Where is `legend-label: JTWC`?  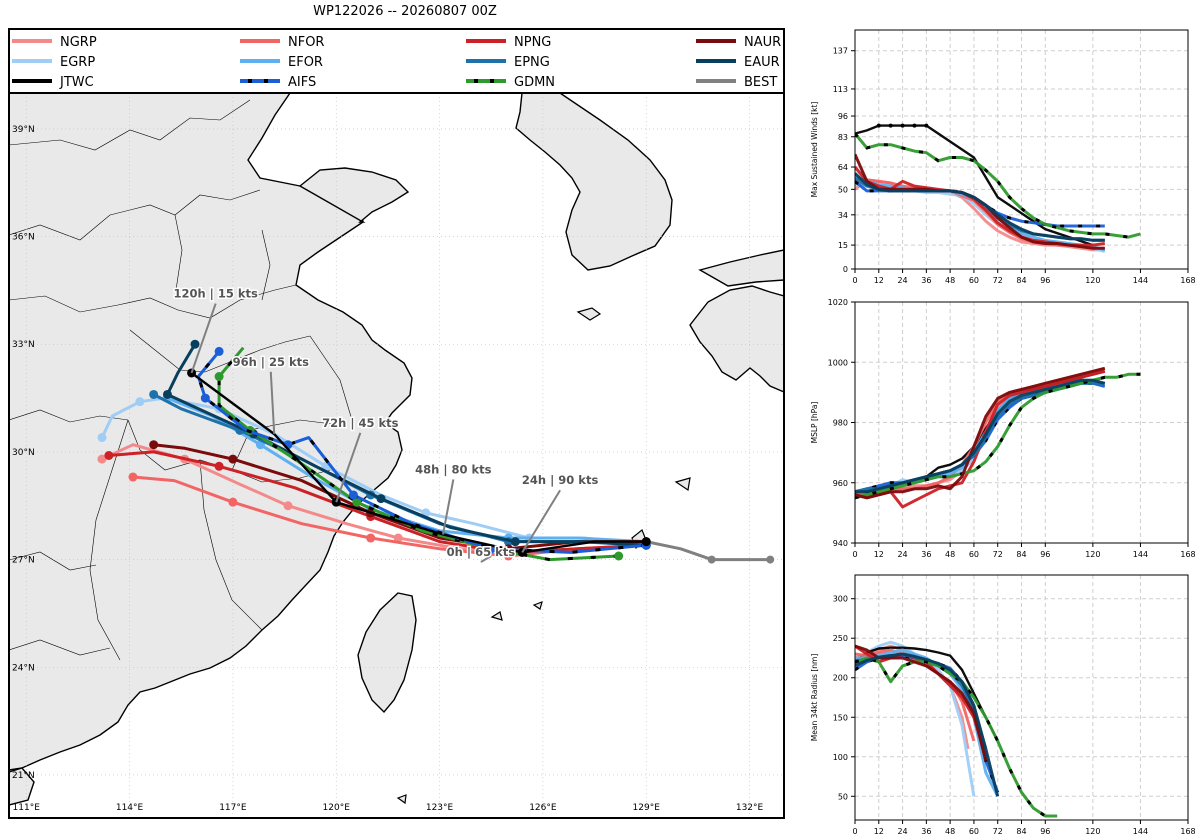 legend-label: JTWC is located at coordinates (76, 82).